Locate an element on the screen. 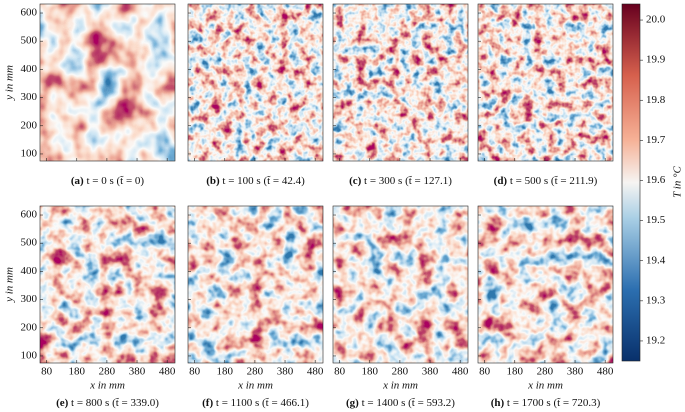  panel-caption: (e) t = 800 s (t̃ = 339.0) is located at coordinates (107, 402).